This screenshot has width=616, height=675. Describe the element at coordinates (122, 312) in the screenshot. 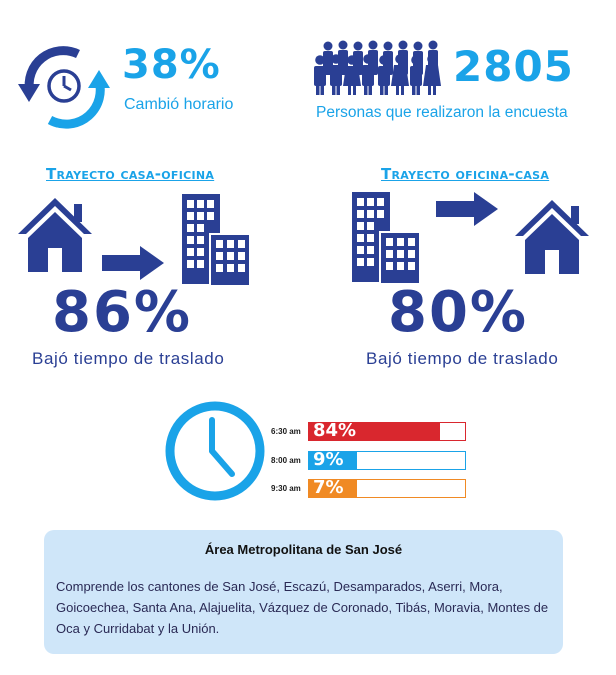

I see `route-value-home-office: 86%` at that location.